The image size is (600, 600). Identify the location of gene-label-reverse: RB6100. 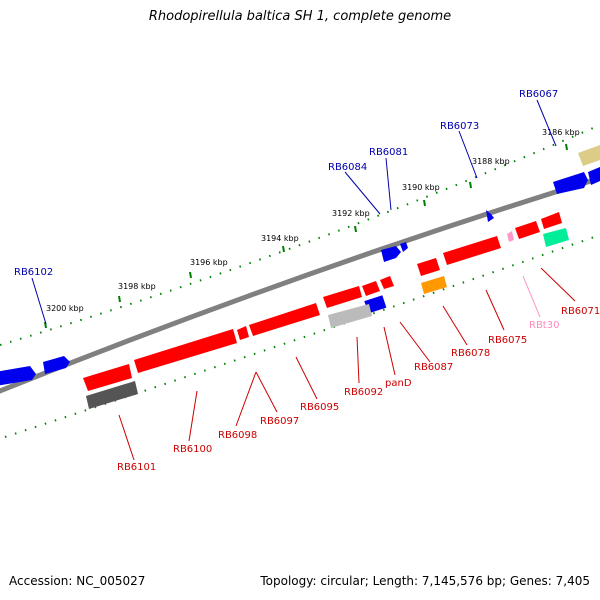
(192, 449).